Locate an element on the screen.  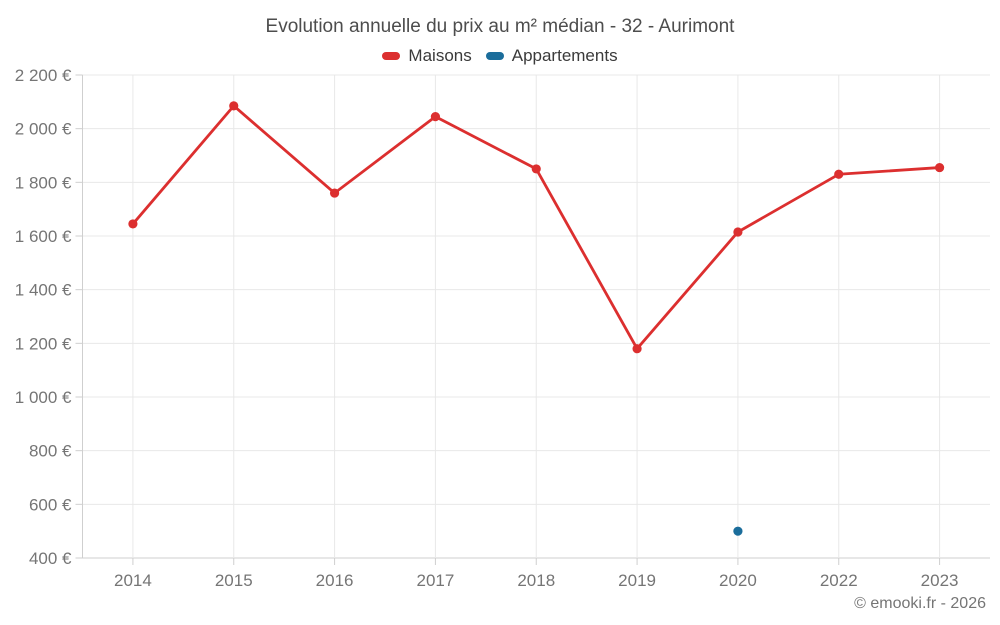
y-axis-tick-label: 1 200 € is located at coordinates (43, 343).